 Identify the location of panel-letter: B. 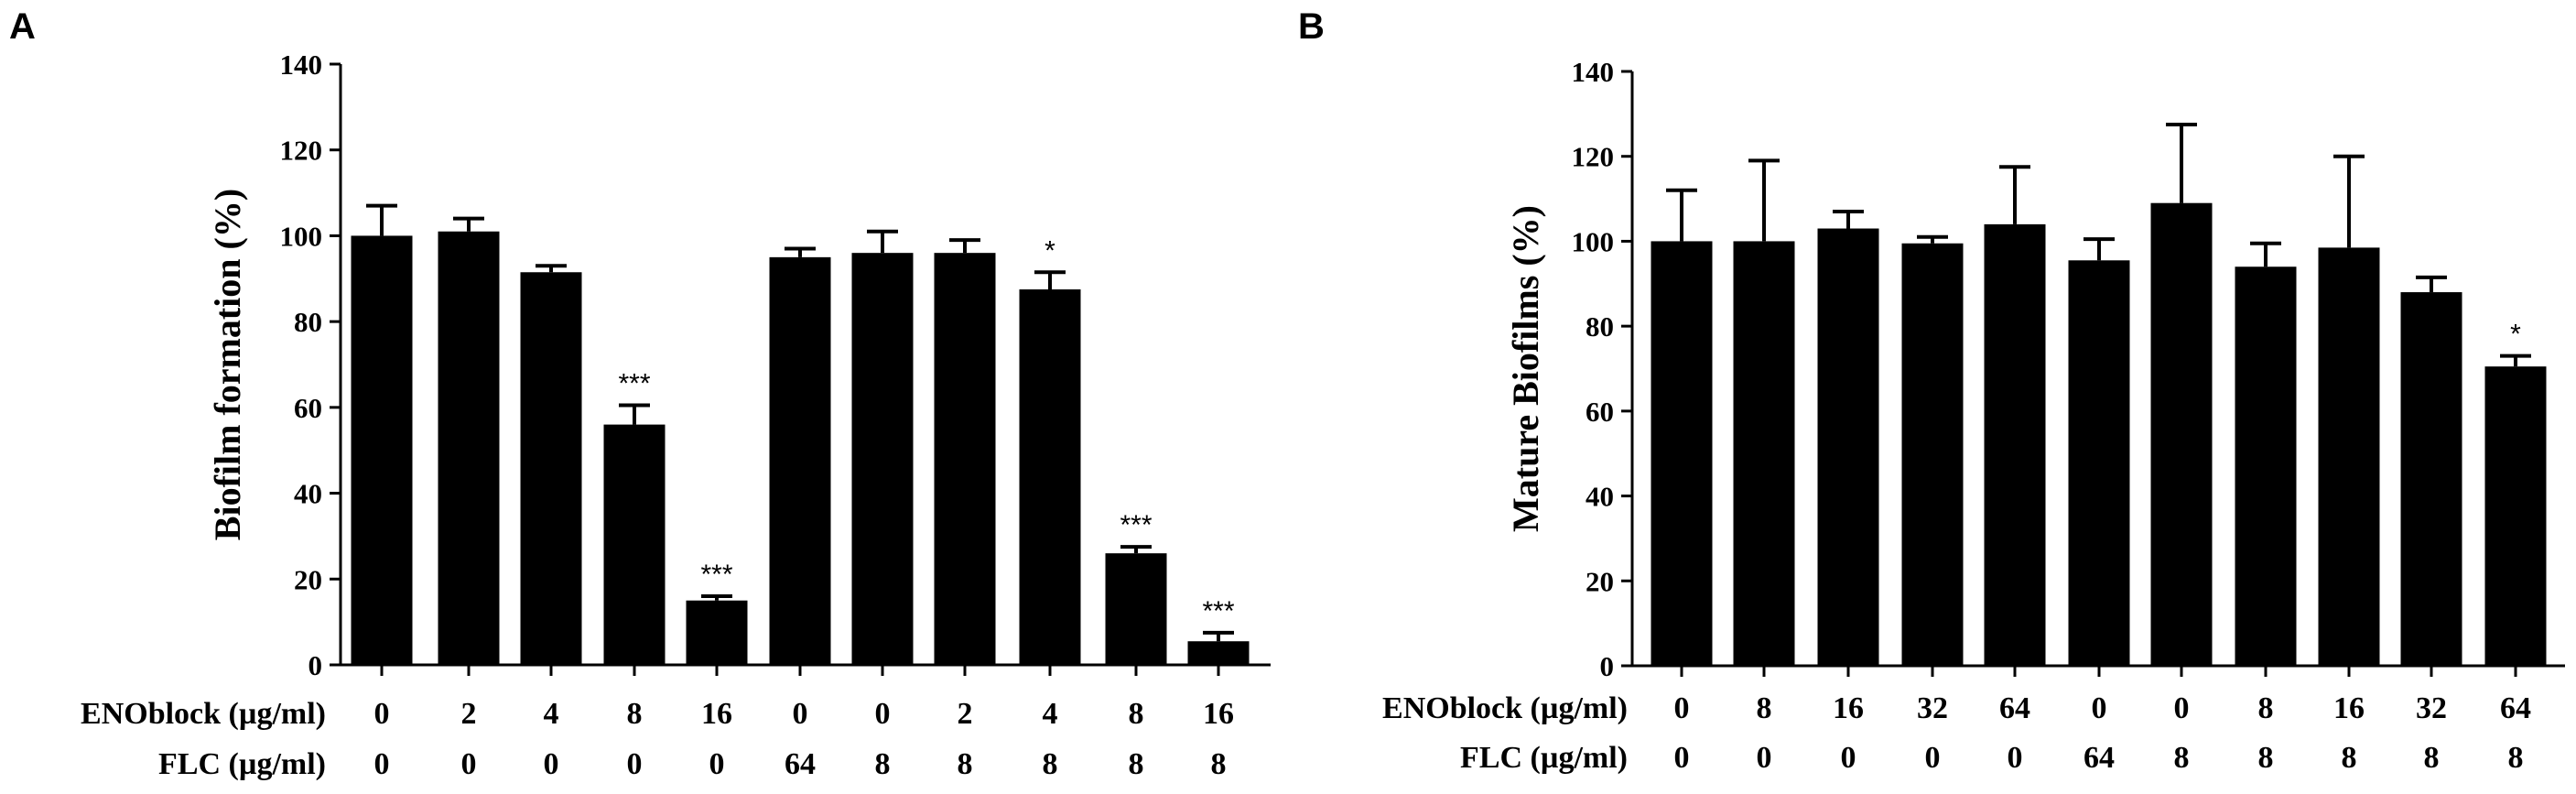
(1312, 27).